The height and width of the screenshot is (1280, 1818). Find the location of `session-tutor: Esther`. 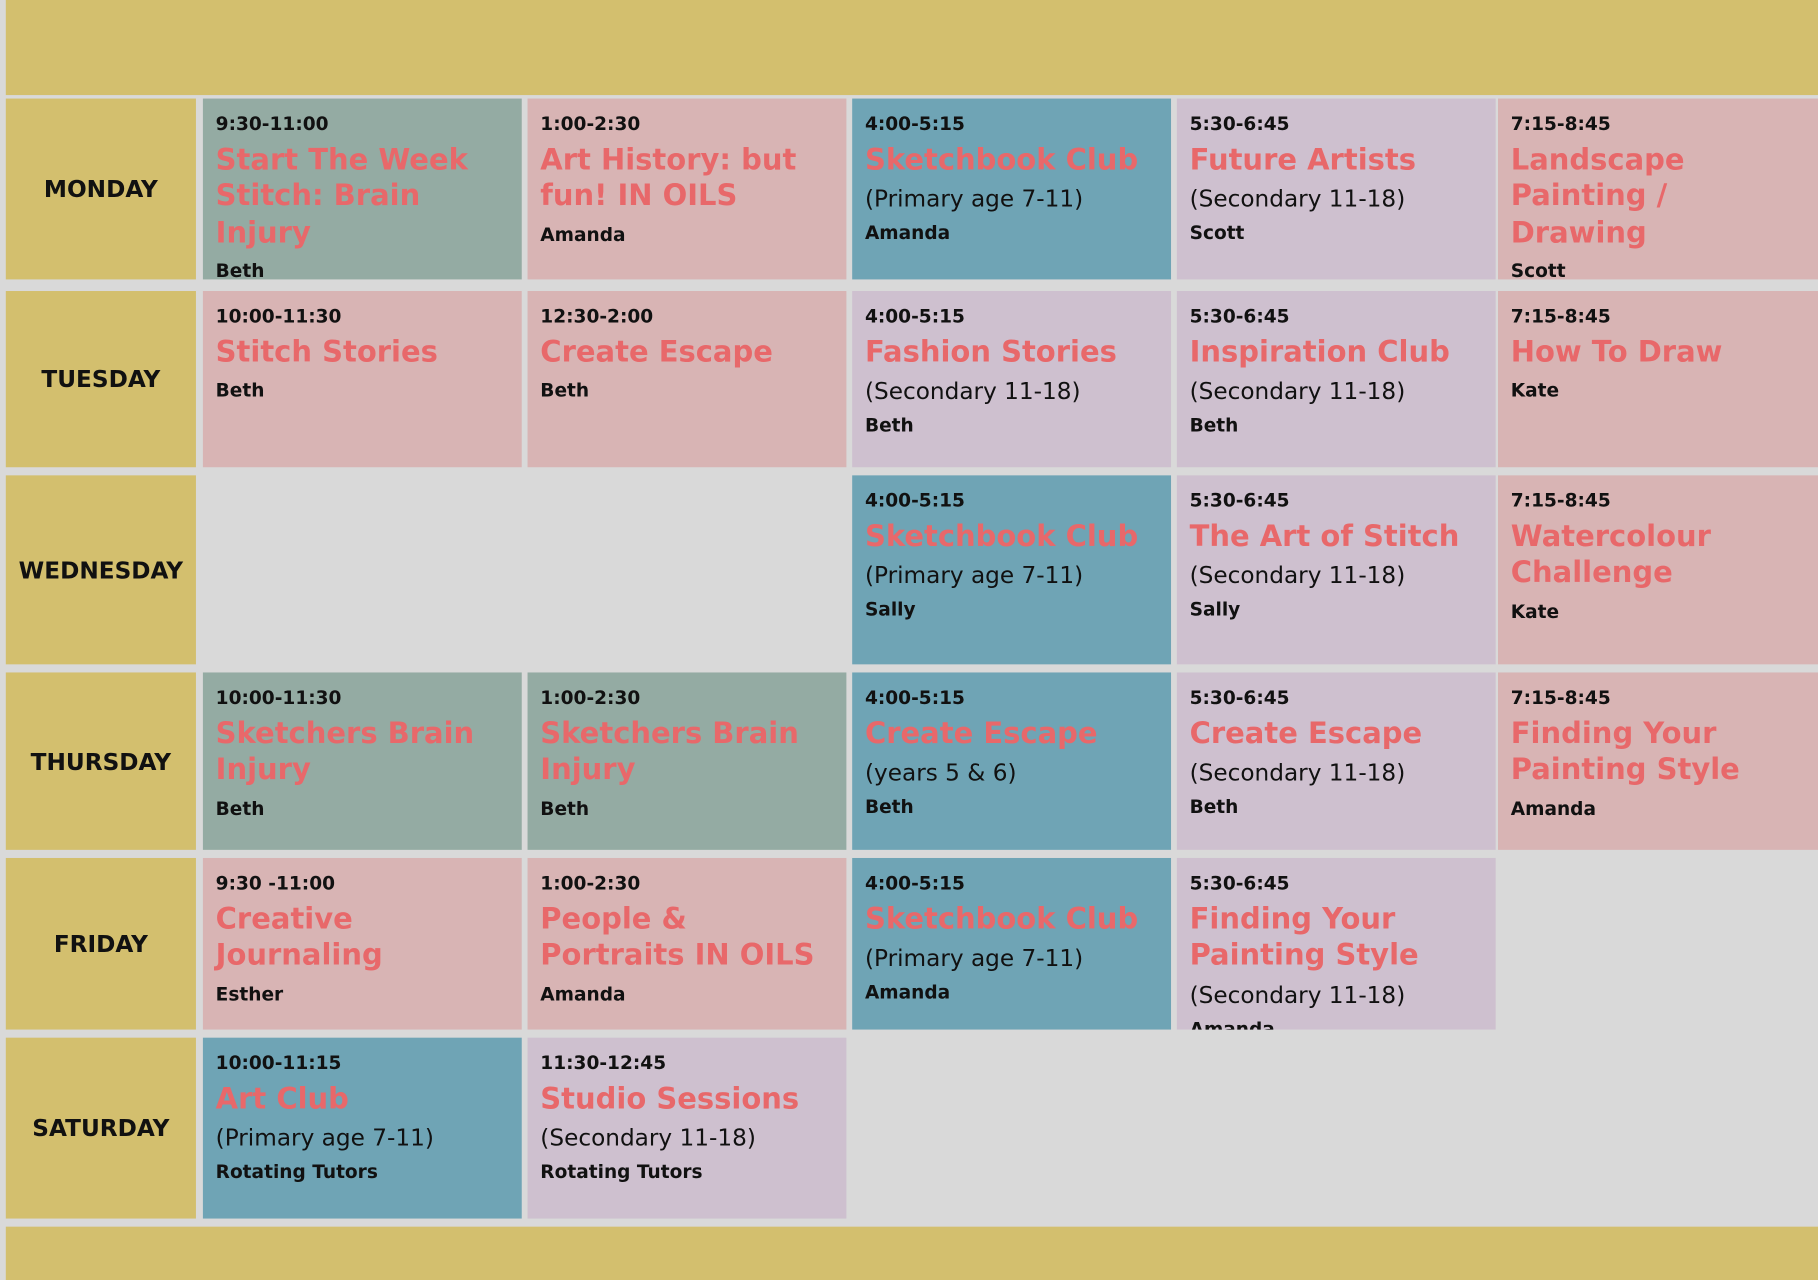

session-tutor: Esther is located at coordinates (249, 993).